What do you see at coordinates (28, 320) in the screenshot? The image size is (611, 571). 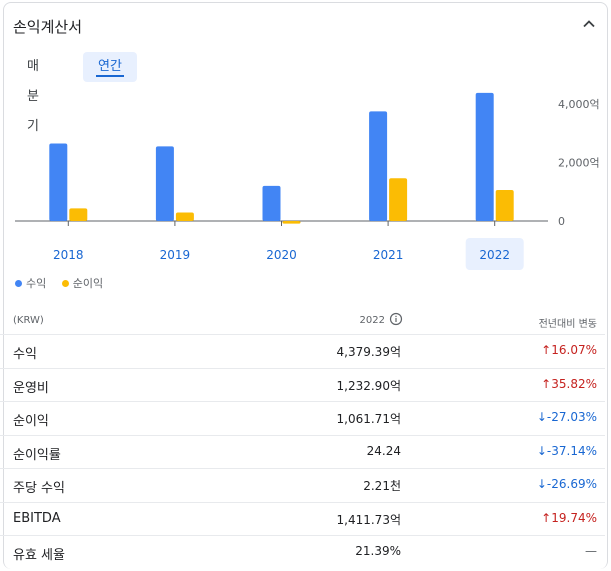 I see `currency-header: (KRW)` at bounding box center [28, 320].